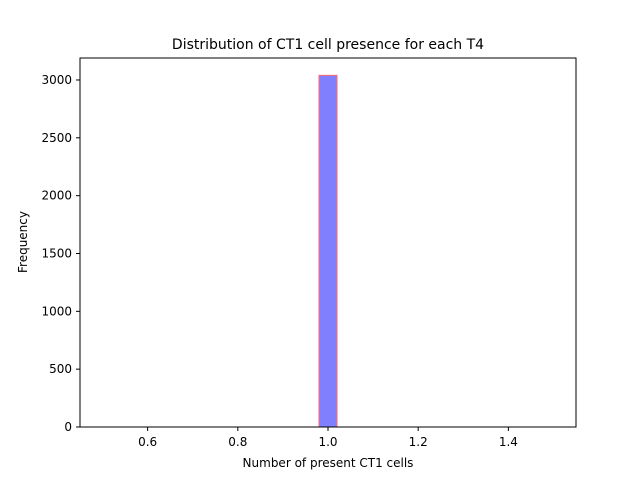 Image resolution: width=640 pixels, height=480 pixels. I want to click on y-axis-label: Frequency, so click(23, 242).